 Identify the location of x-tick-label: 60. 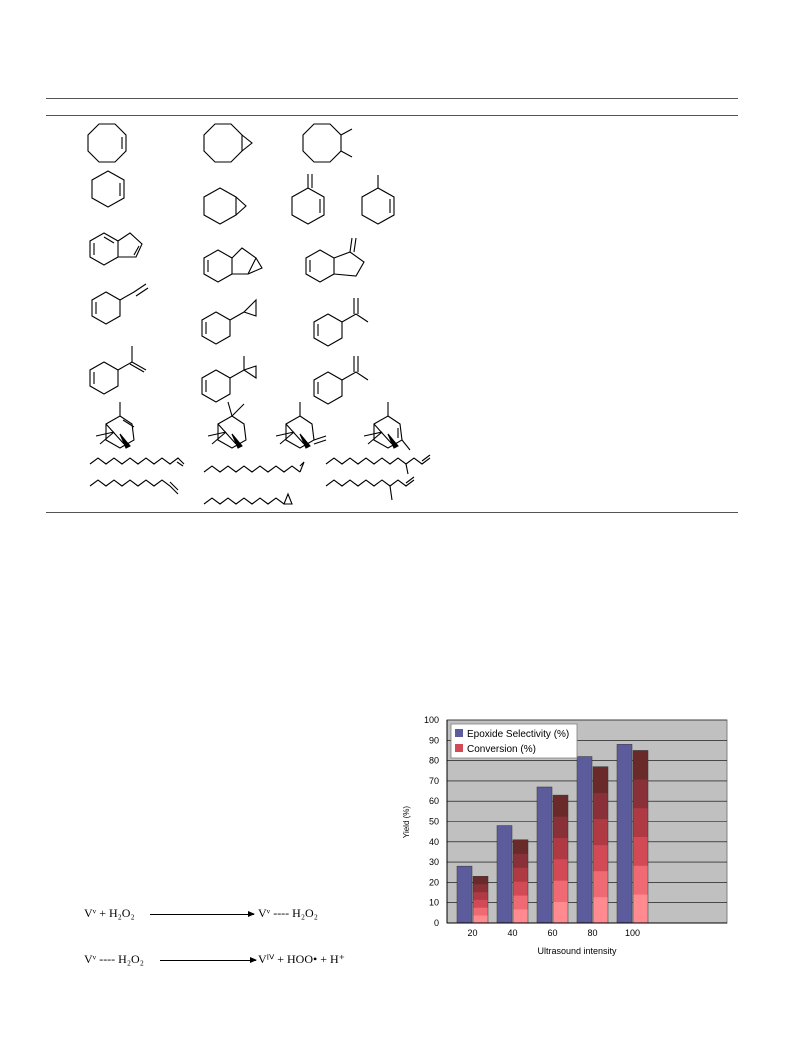
(552, 933).